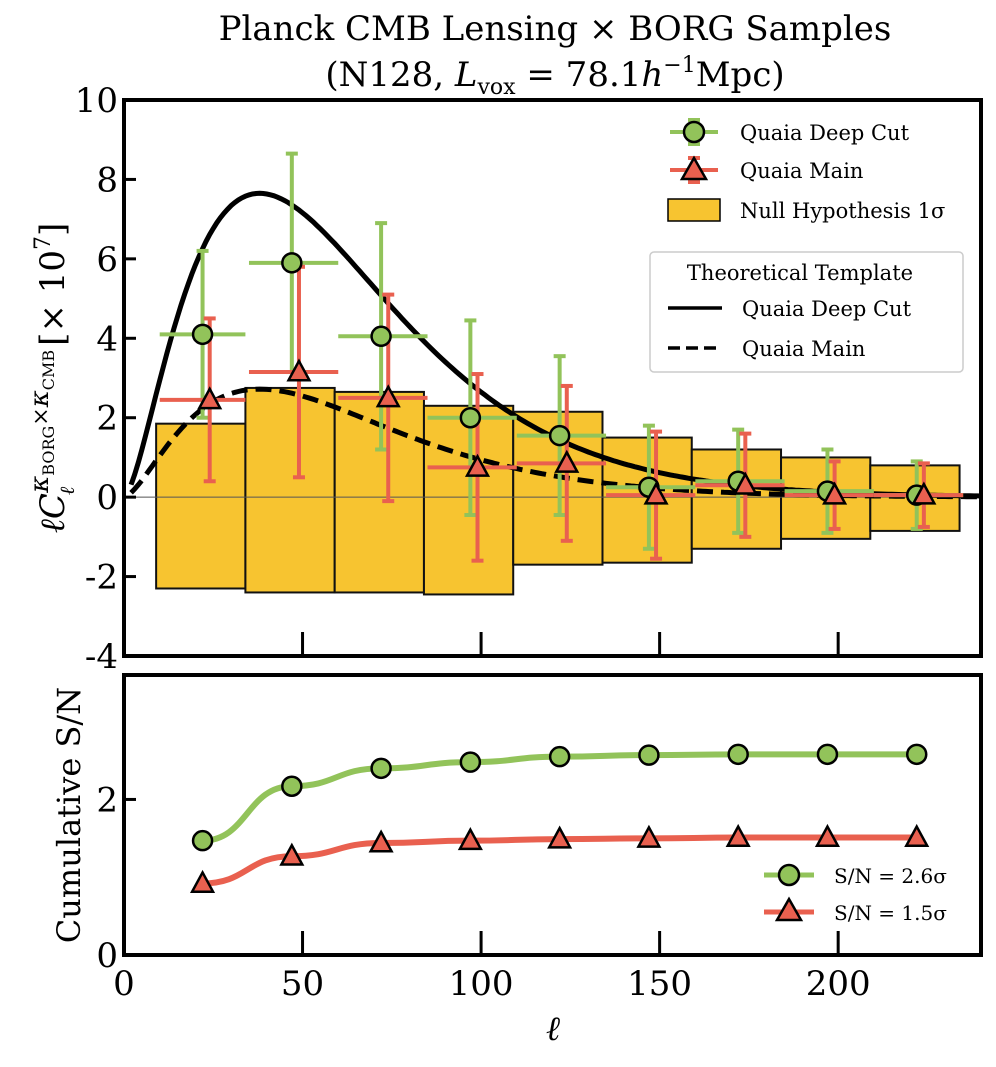 The width and height of the screenshot is (996, 1067). Describe the element at coordinates (555, 29) in the screenshot. I see `chart-title: Planck CMB Lensing × BORG Samples` at that location.